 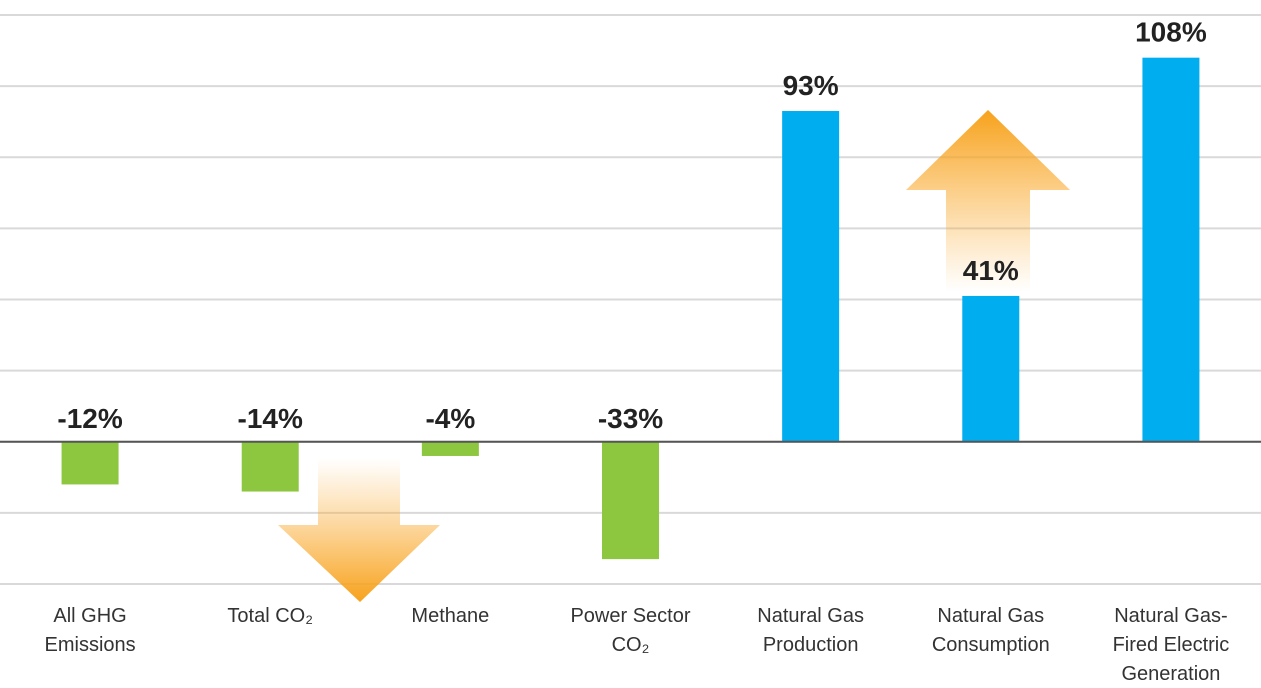 What do you see at coordinates (90, 630) in the screenshot?
I see `x-tick-label: All GHG Emissions` at bounding box center [90, 630].